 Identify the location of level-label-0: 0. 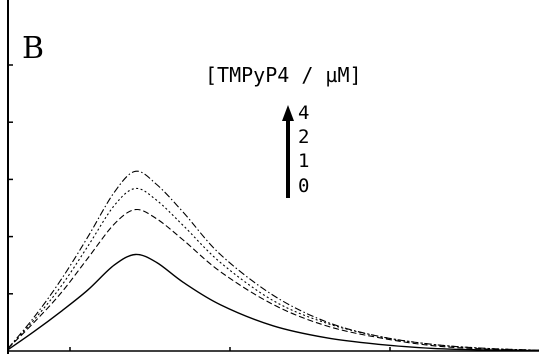
(303, 186).